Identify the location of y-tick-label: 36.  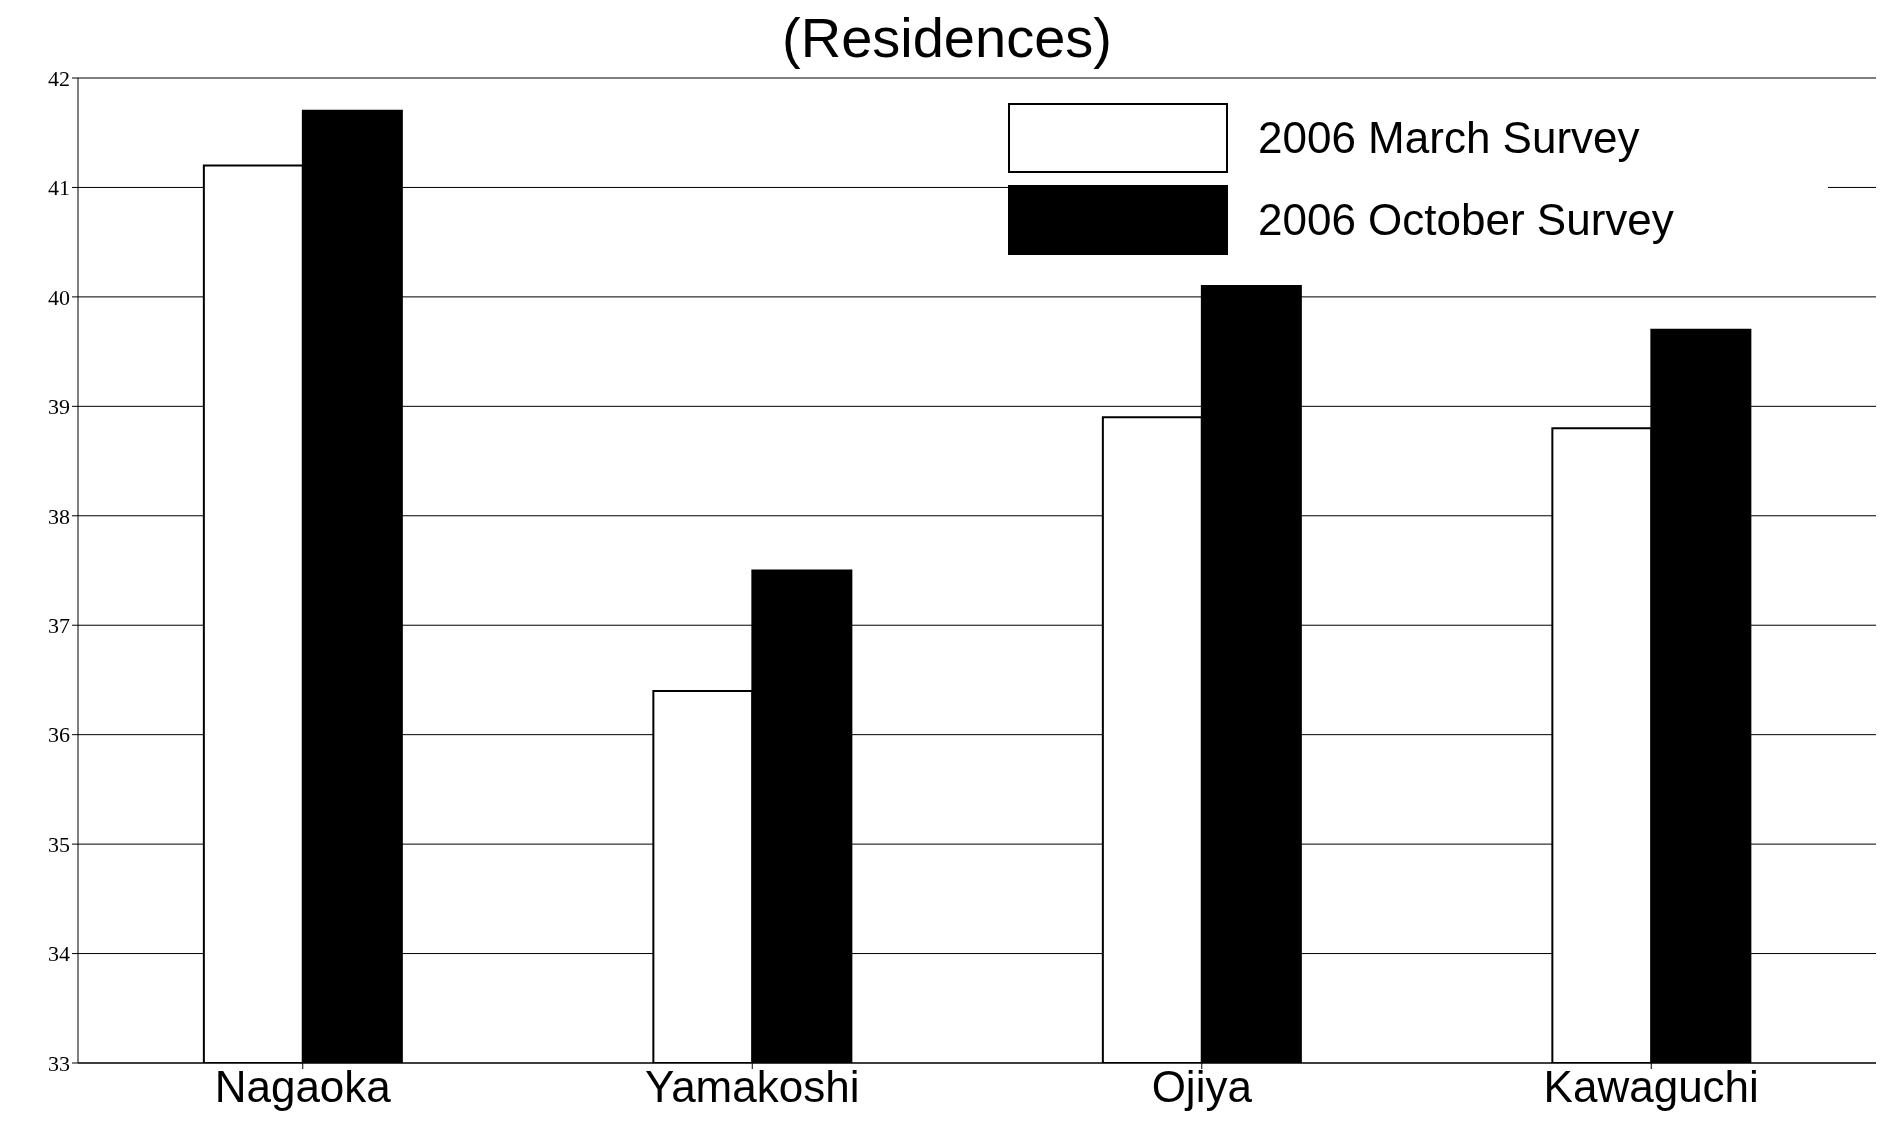
(59, 735).